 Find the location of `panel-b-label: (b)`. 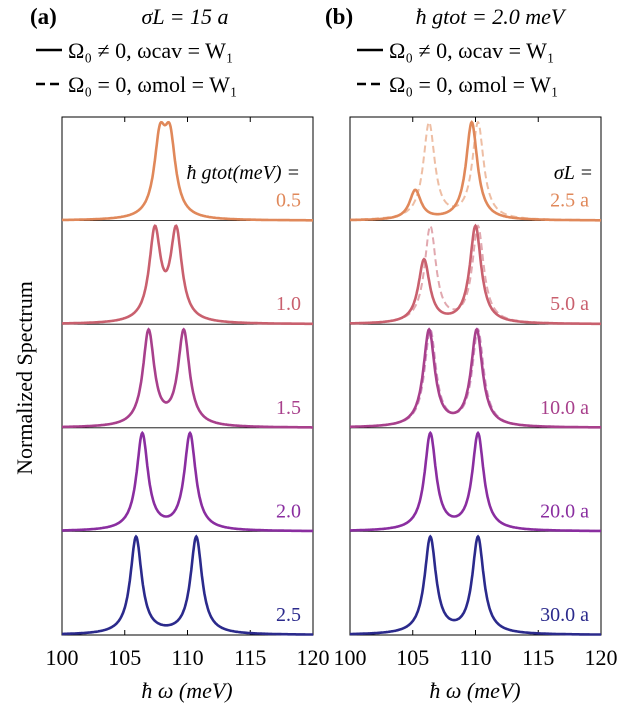

panel-b-label: (b) is located at coordinates (339, 16).